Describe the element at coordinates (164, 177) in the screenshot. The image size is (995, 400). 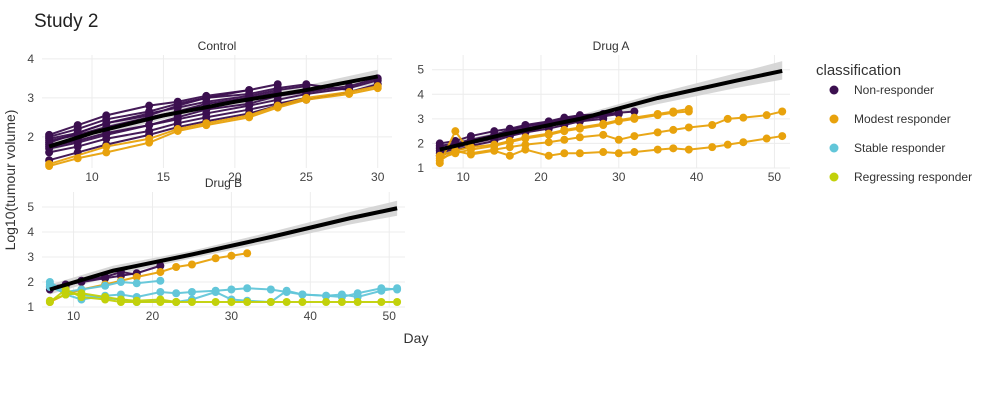
I see `x-tick-label: 15` at that location.